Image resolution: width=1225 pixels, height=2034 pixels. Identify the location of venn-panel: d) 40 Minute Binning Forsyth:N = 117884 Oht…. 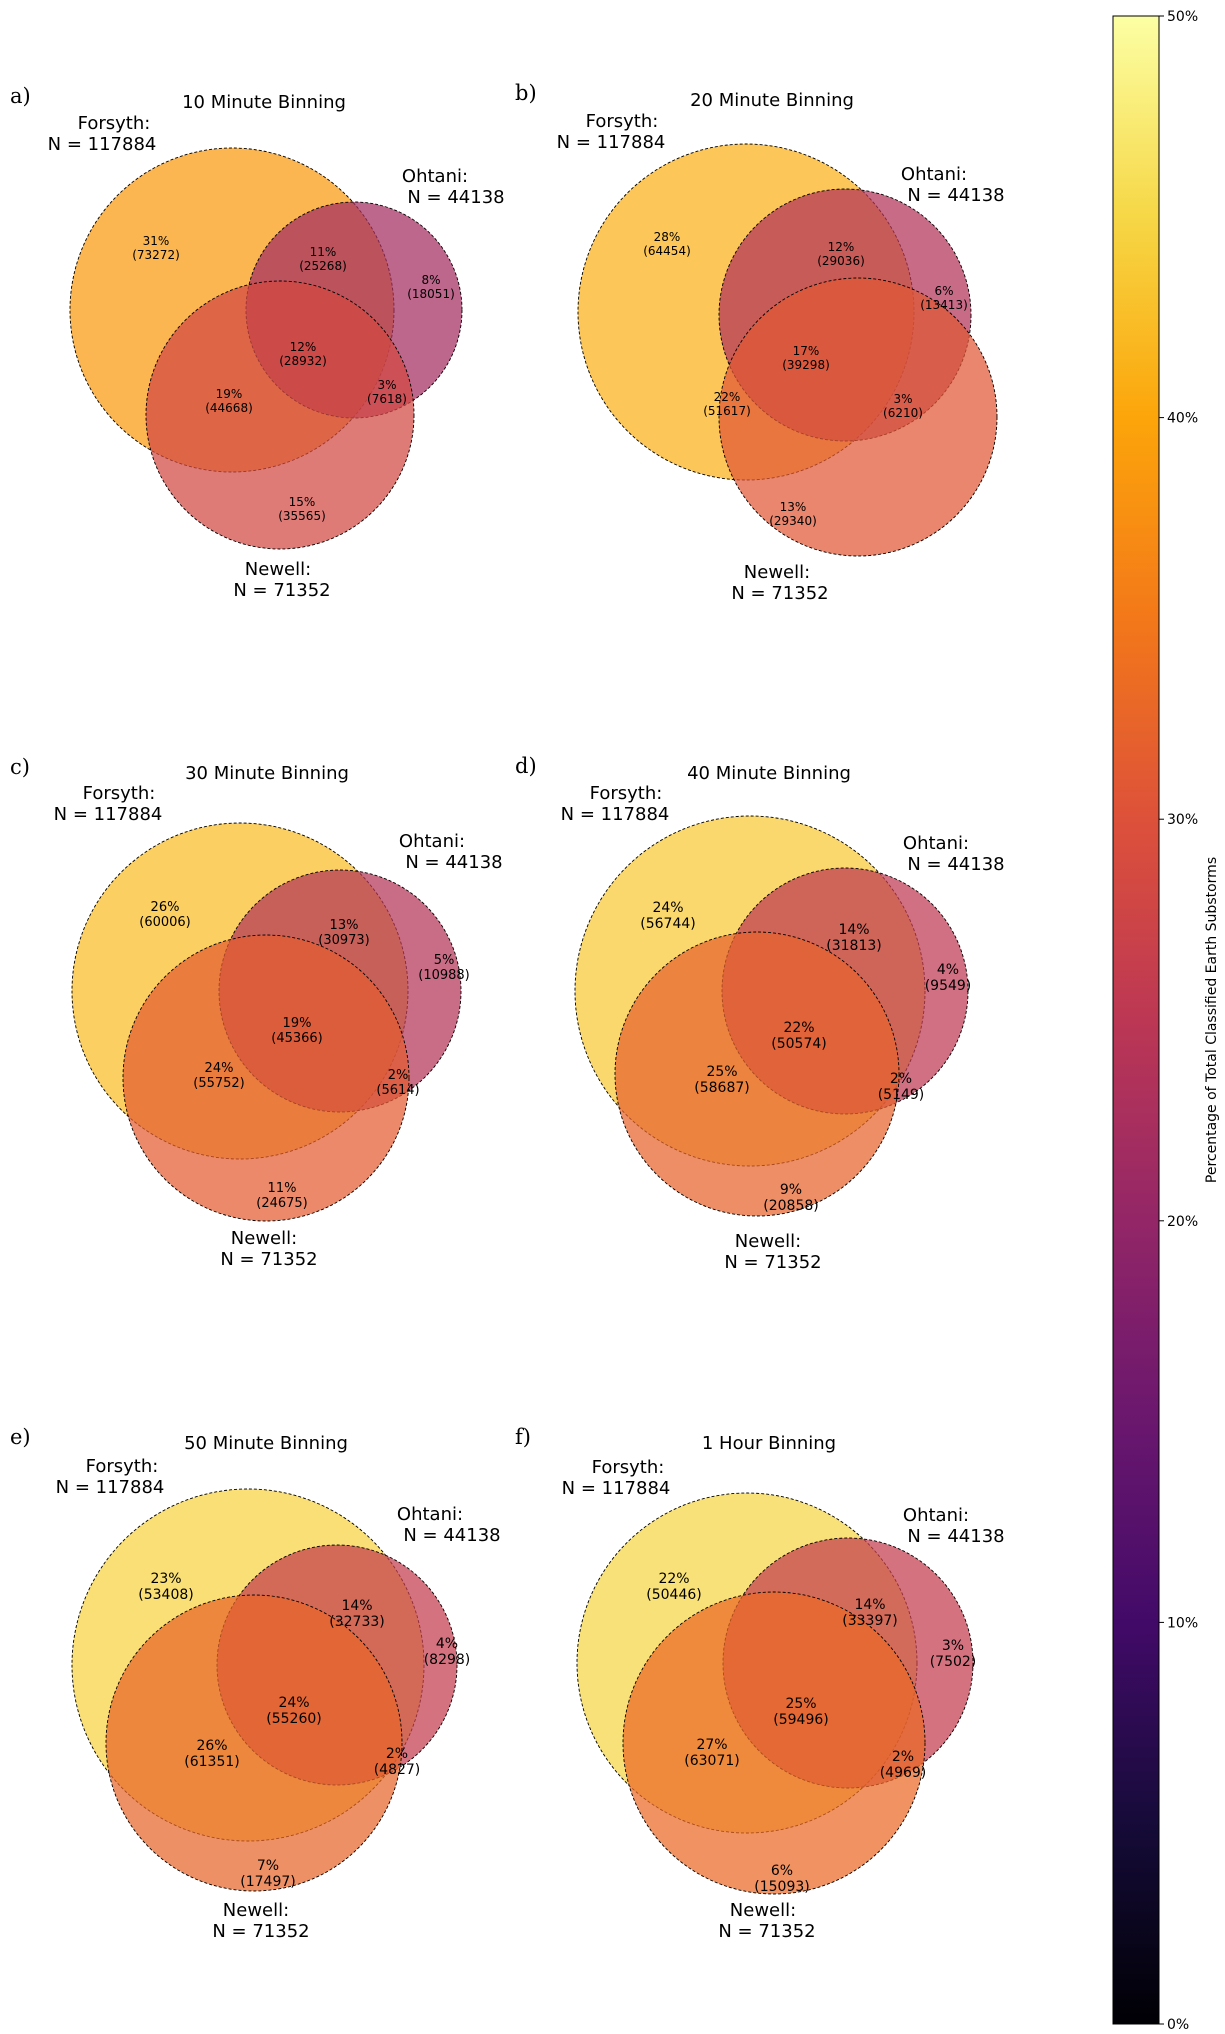
(760, 1013).